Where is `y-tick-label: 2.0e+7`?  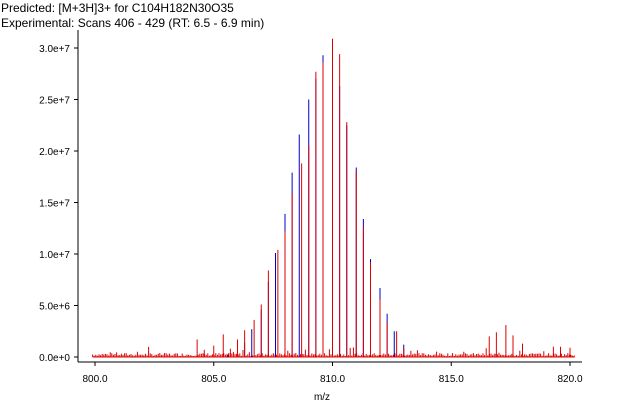 y-tick-label: 2.0e+7 is located at coordinates (54, 152).